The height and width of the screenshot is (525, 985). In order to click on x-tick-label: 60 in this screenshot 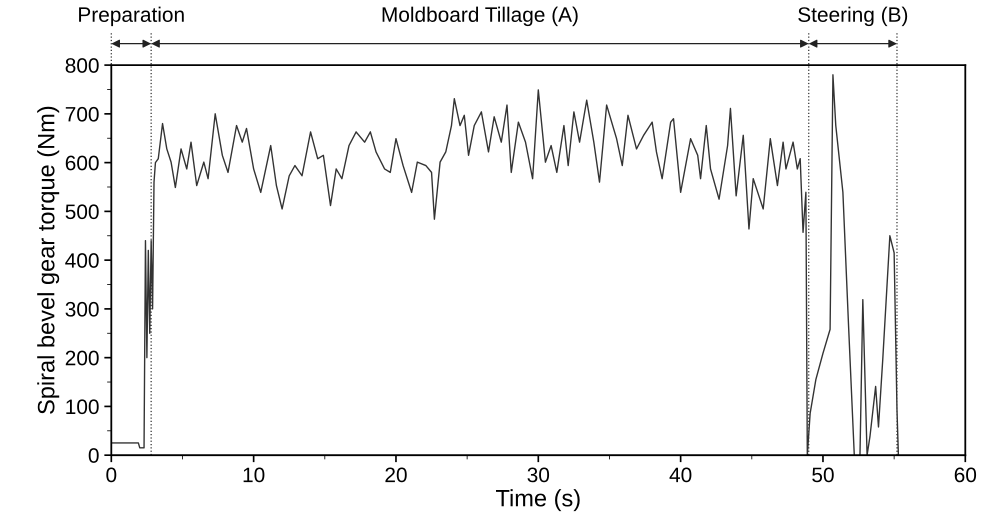, I will do `click(965, 475)`.